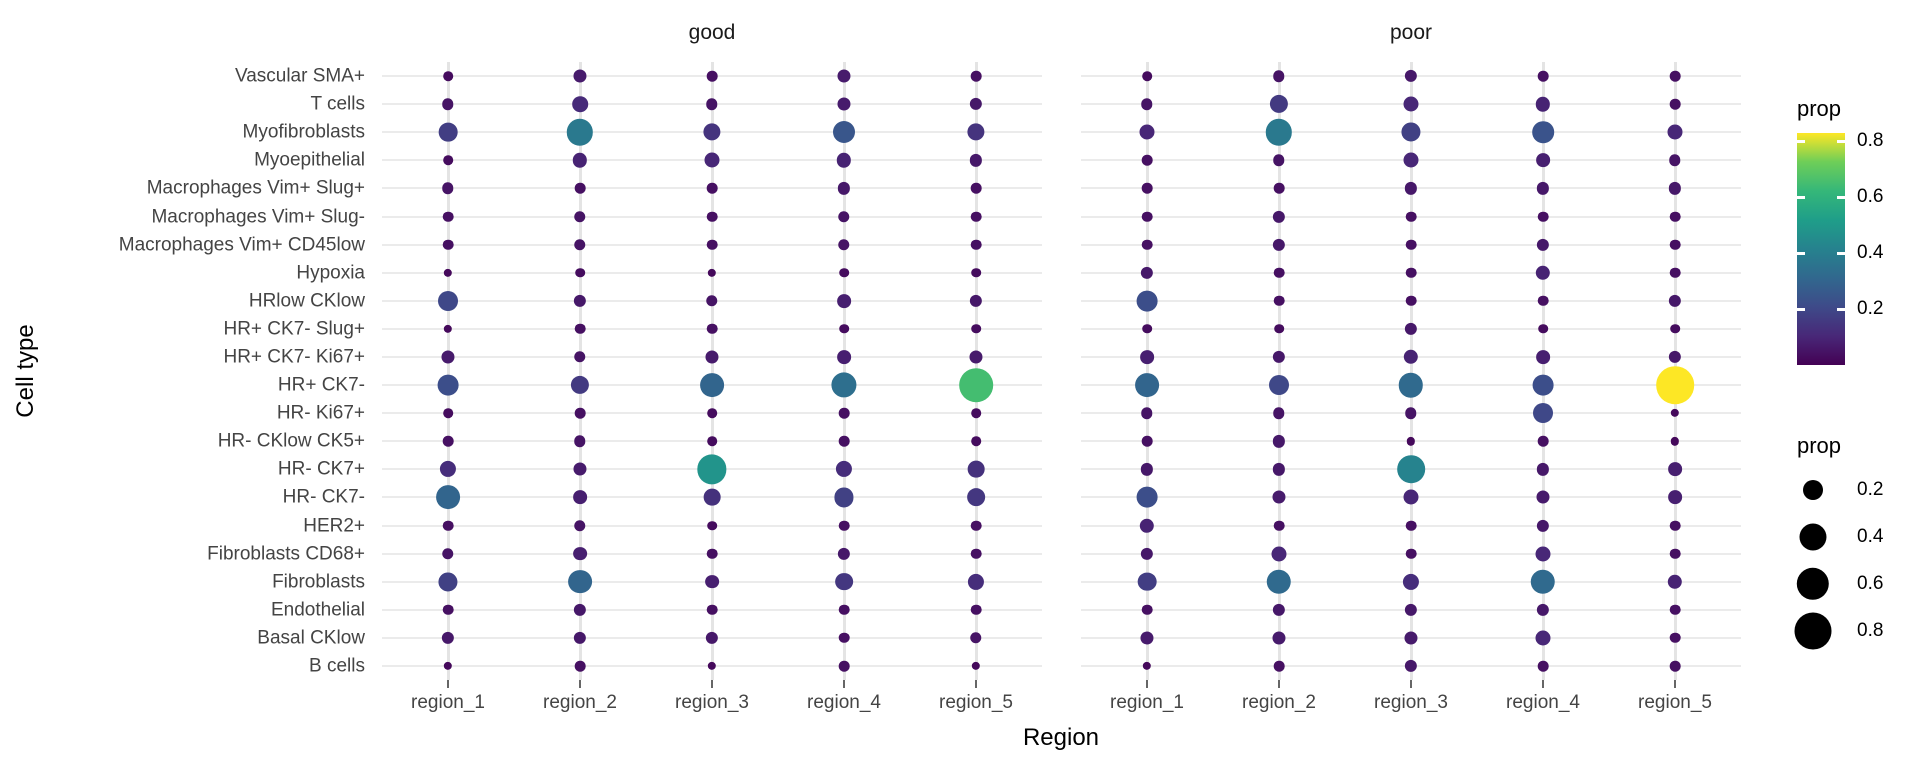 Image resolution: width=1920 pixels, height=768 pixels. Describe the element at coordinates (1675, 702) in the screenshot. I see `x-tick-label: region_5` at that location.